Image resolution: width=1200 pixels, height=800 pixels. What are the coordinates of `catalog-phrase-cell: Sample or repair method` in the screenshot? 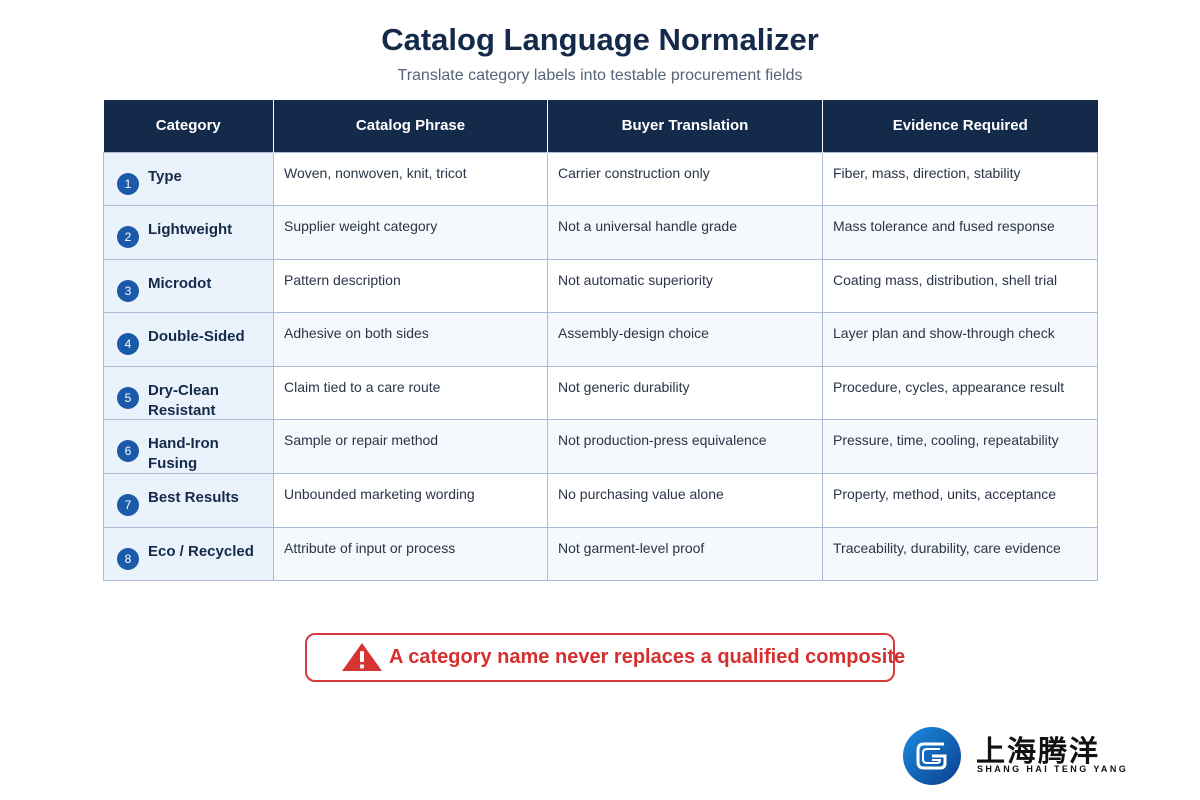 It's located at (410, 447).